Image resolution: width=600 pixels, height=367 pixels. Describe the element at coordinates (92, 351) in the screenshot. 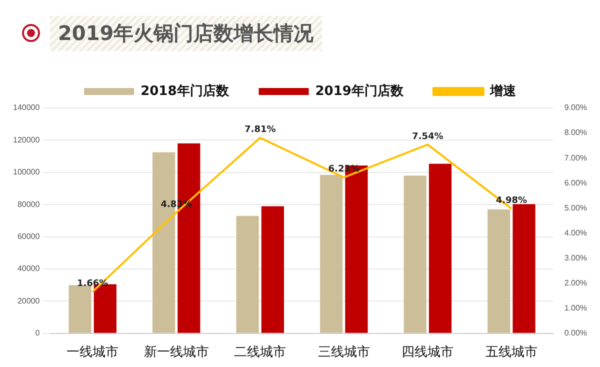

I see `x-tick-label: 一线城市` at that location.